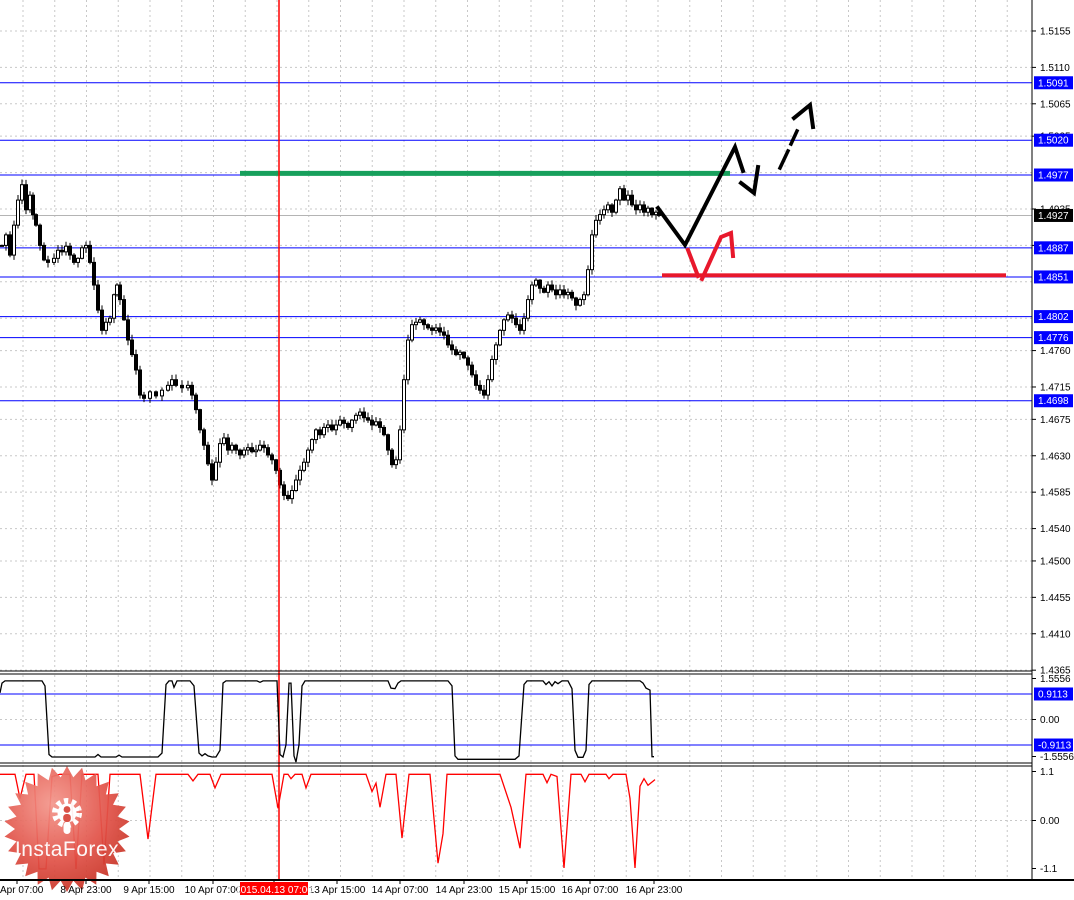 This screenshot has height=900, width=1074. I want to click on price-badge-label: 1.5020, so click(1053, 141).